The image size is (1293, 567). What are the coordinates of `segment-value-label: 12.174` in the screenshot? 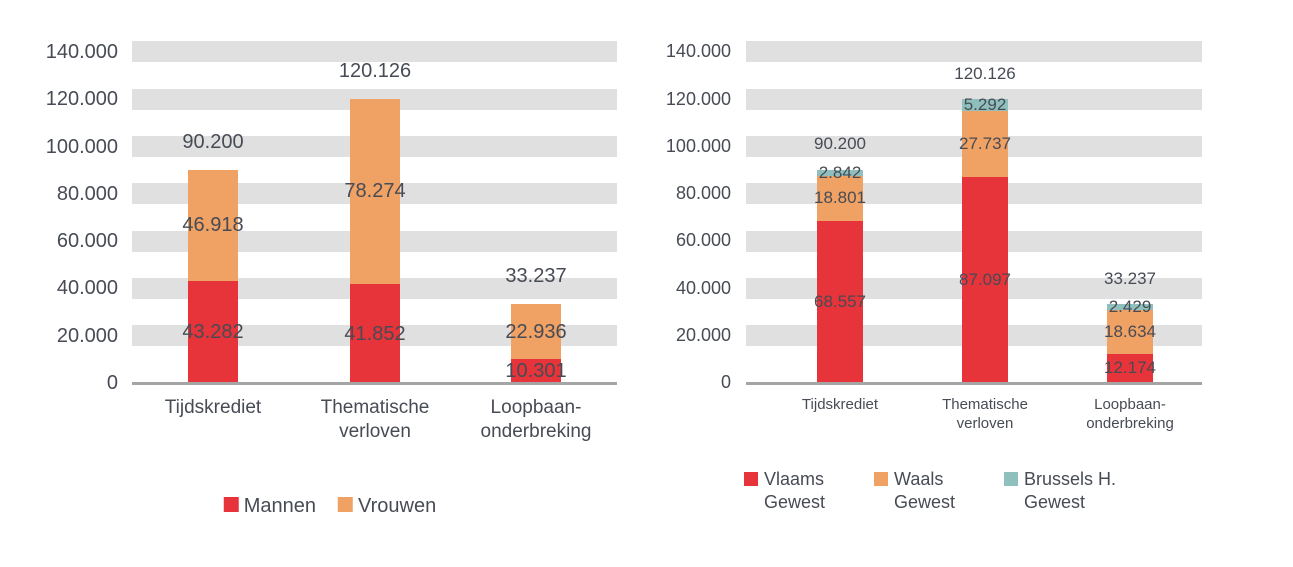 It's located at (1130, 368).